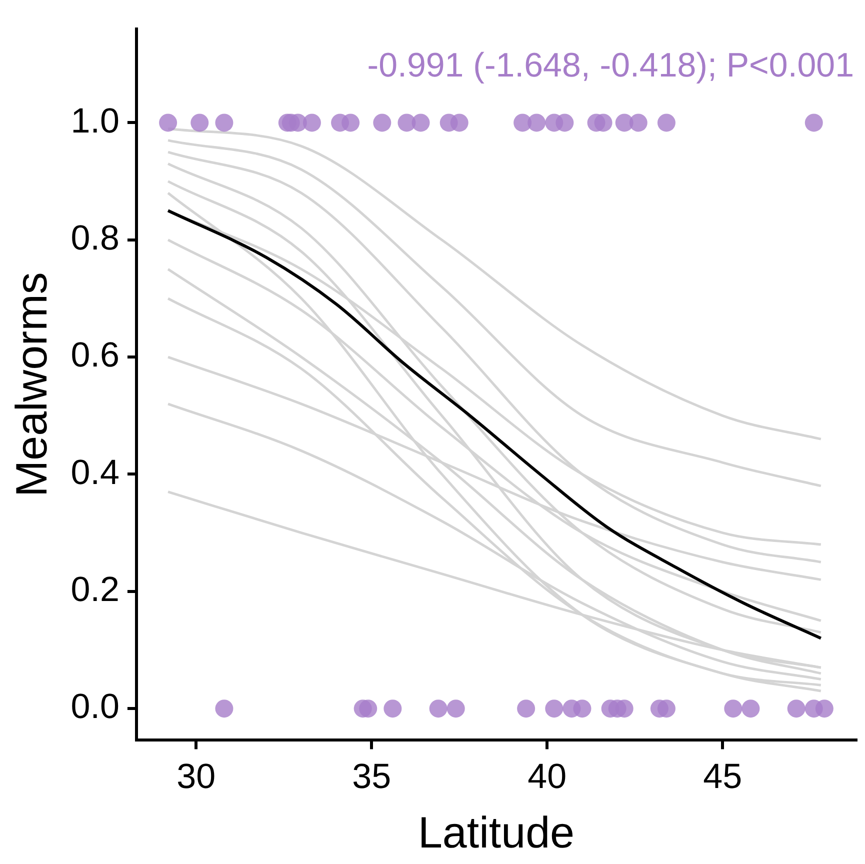  Describe the element at coordinates (95, 590) in the screenshot. I see `y-tick-label: 0.2` at that location.